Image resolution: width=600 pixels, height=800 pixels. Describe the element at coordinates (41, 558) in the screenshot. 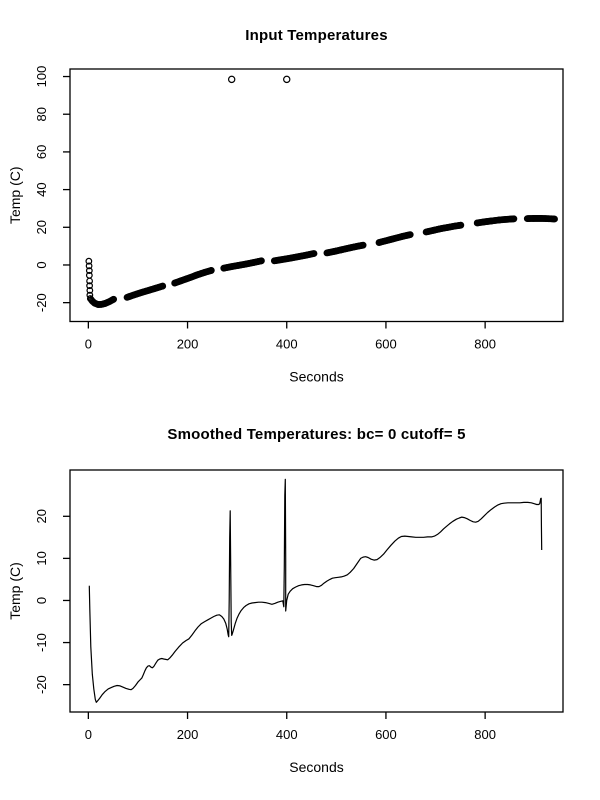

I see `bottom-y-tick-label: 10` at that location.